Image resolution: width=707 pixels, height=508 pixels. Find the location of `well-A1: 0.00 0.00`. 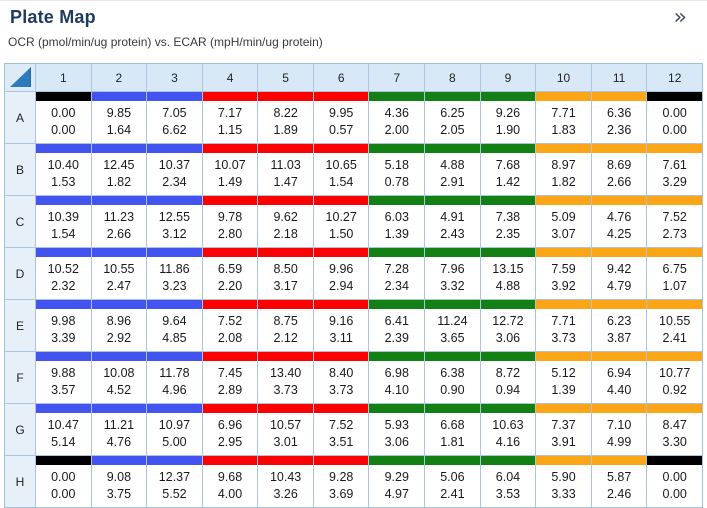

well-A1: 0.00 0.00 is located at coordinates (63, 117).